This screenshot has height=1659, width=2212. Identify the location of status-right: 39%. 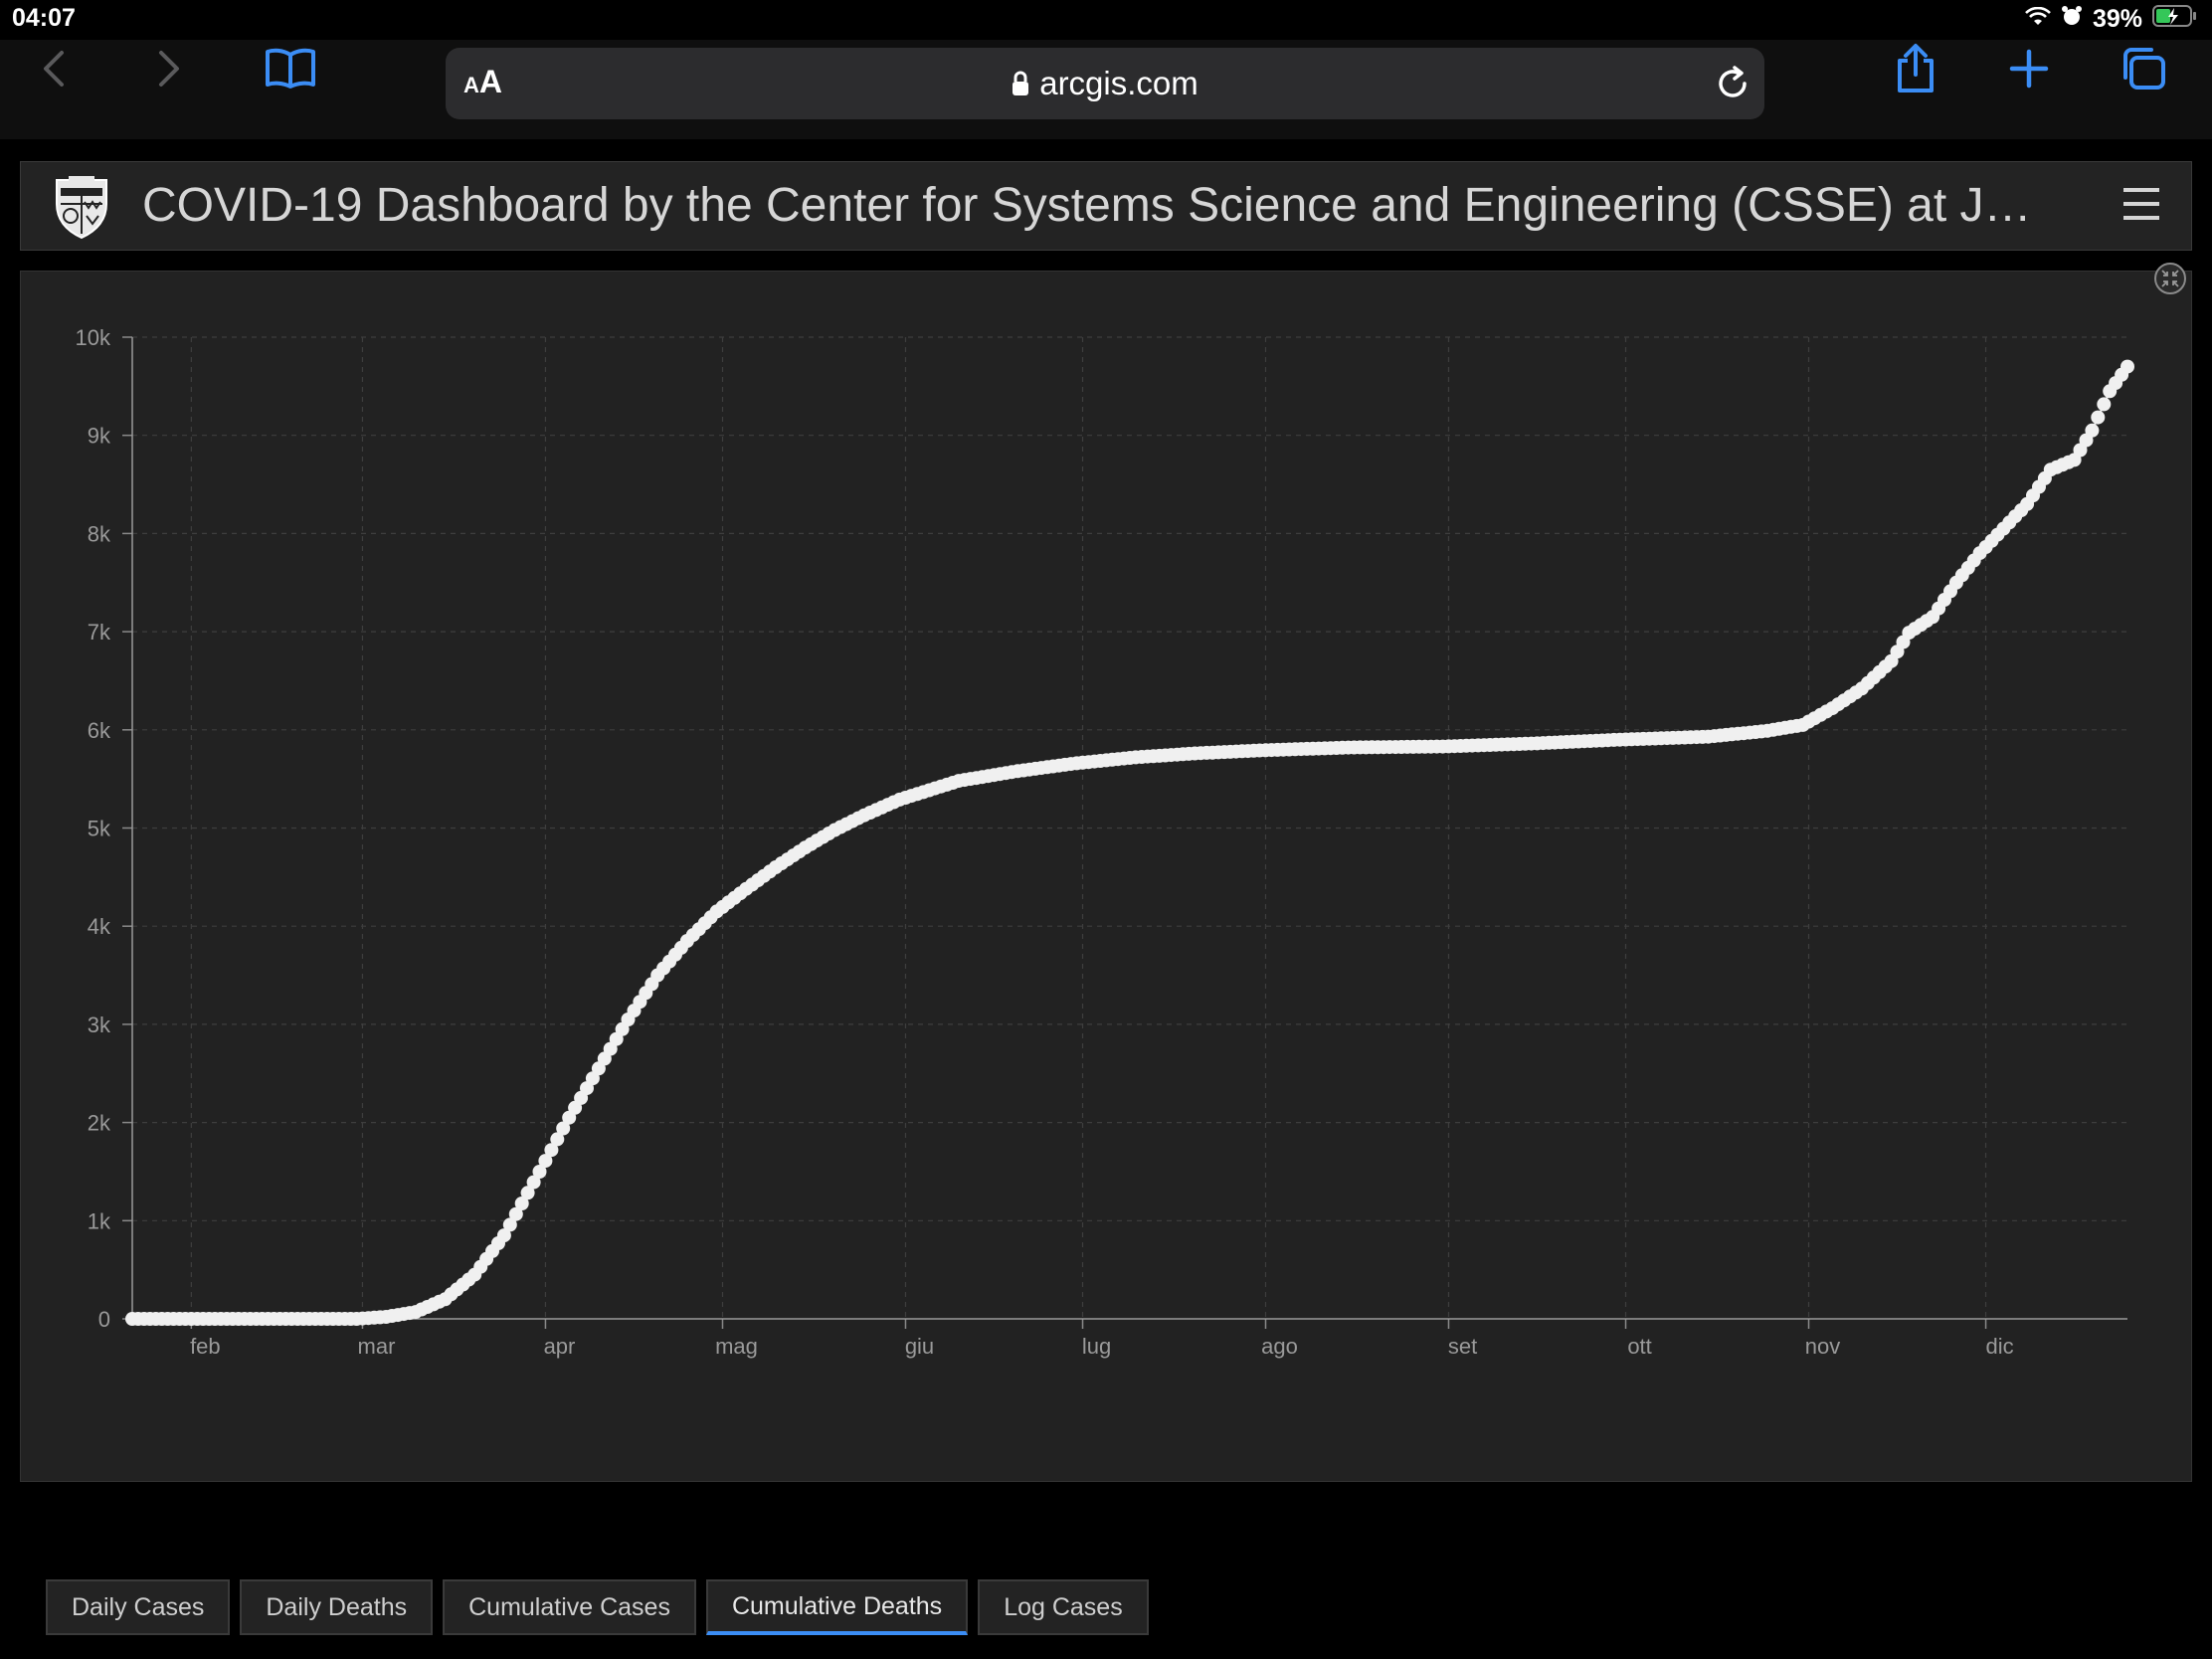
(2111, 19).